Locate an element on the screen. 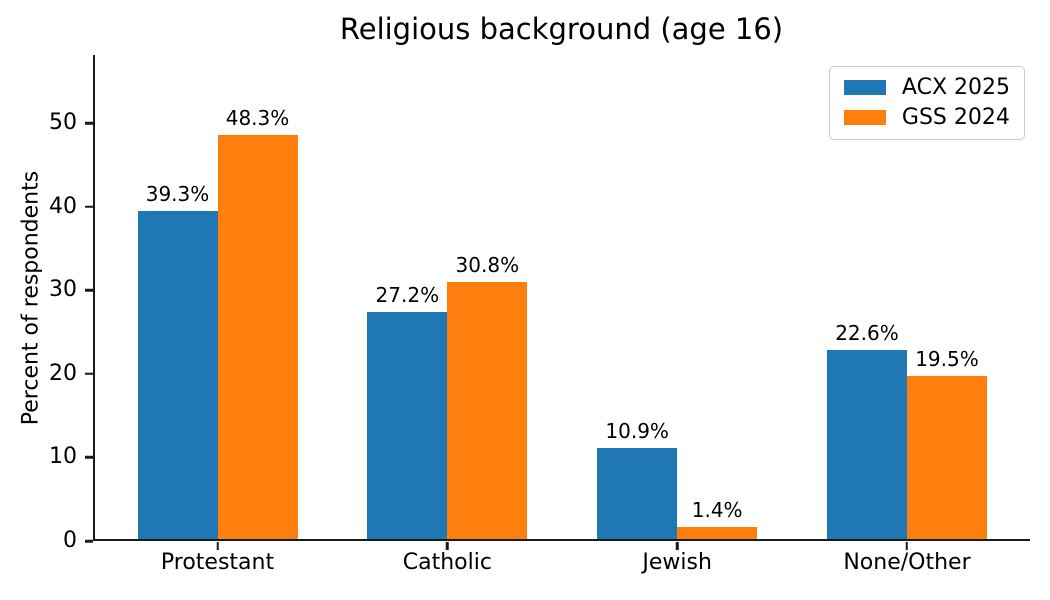 The height and width of the screenshot is (600, 1050). legend: ACX 2025 GSS 2024 is located at coordinates (926, 103).